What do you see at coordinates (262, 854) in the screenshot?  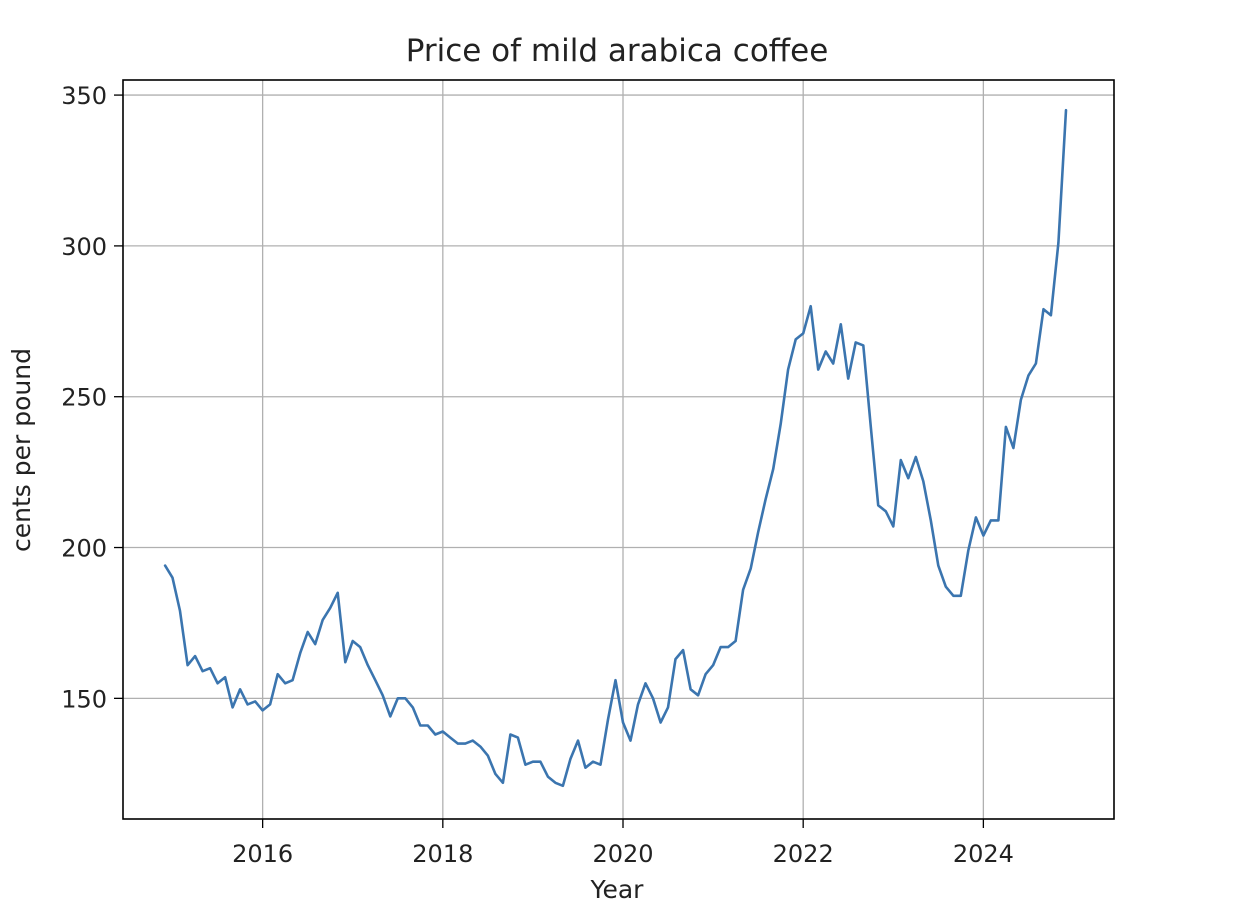 I see `x-tick-label: 2016` at bounding box center [262, 854].